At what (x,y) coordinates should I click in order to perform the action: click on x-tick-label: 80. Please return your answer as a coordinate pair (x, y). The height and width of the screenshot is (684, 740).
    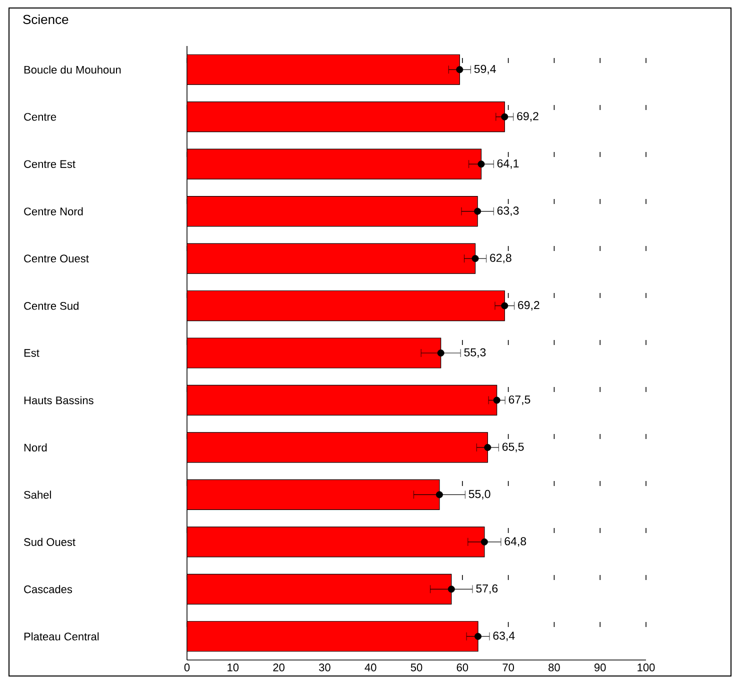
    Looking at the image, I should click on (554, 668).